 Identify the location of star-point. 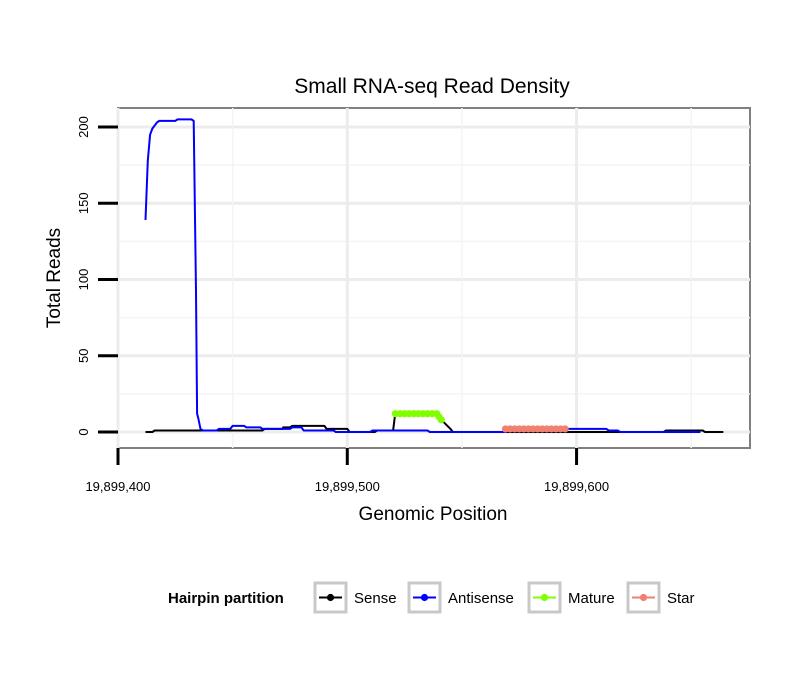
(565, 429).